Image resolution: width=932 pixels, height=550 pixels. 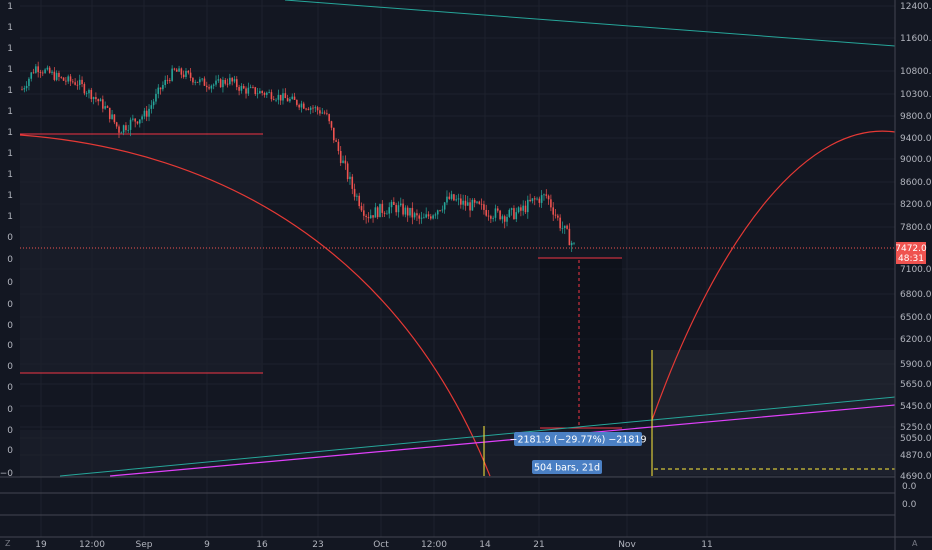 I want to click on measure-label-box, so click(x=578, y=439).